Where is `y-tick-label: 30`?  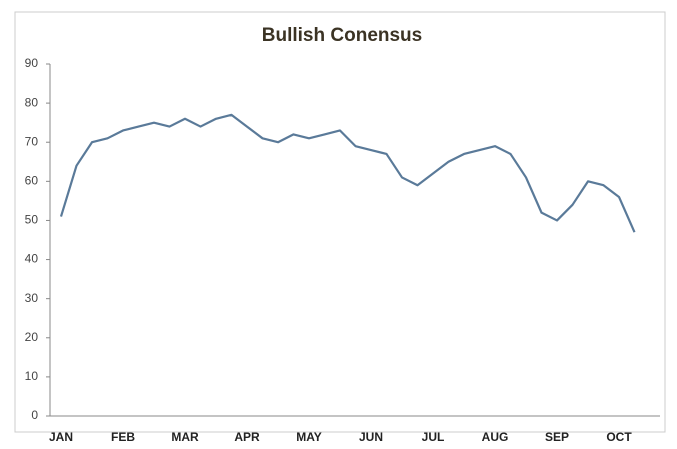
y-tick-label: 30 is located at coordinates (32, 298).